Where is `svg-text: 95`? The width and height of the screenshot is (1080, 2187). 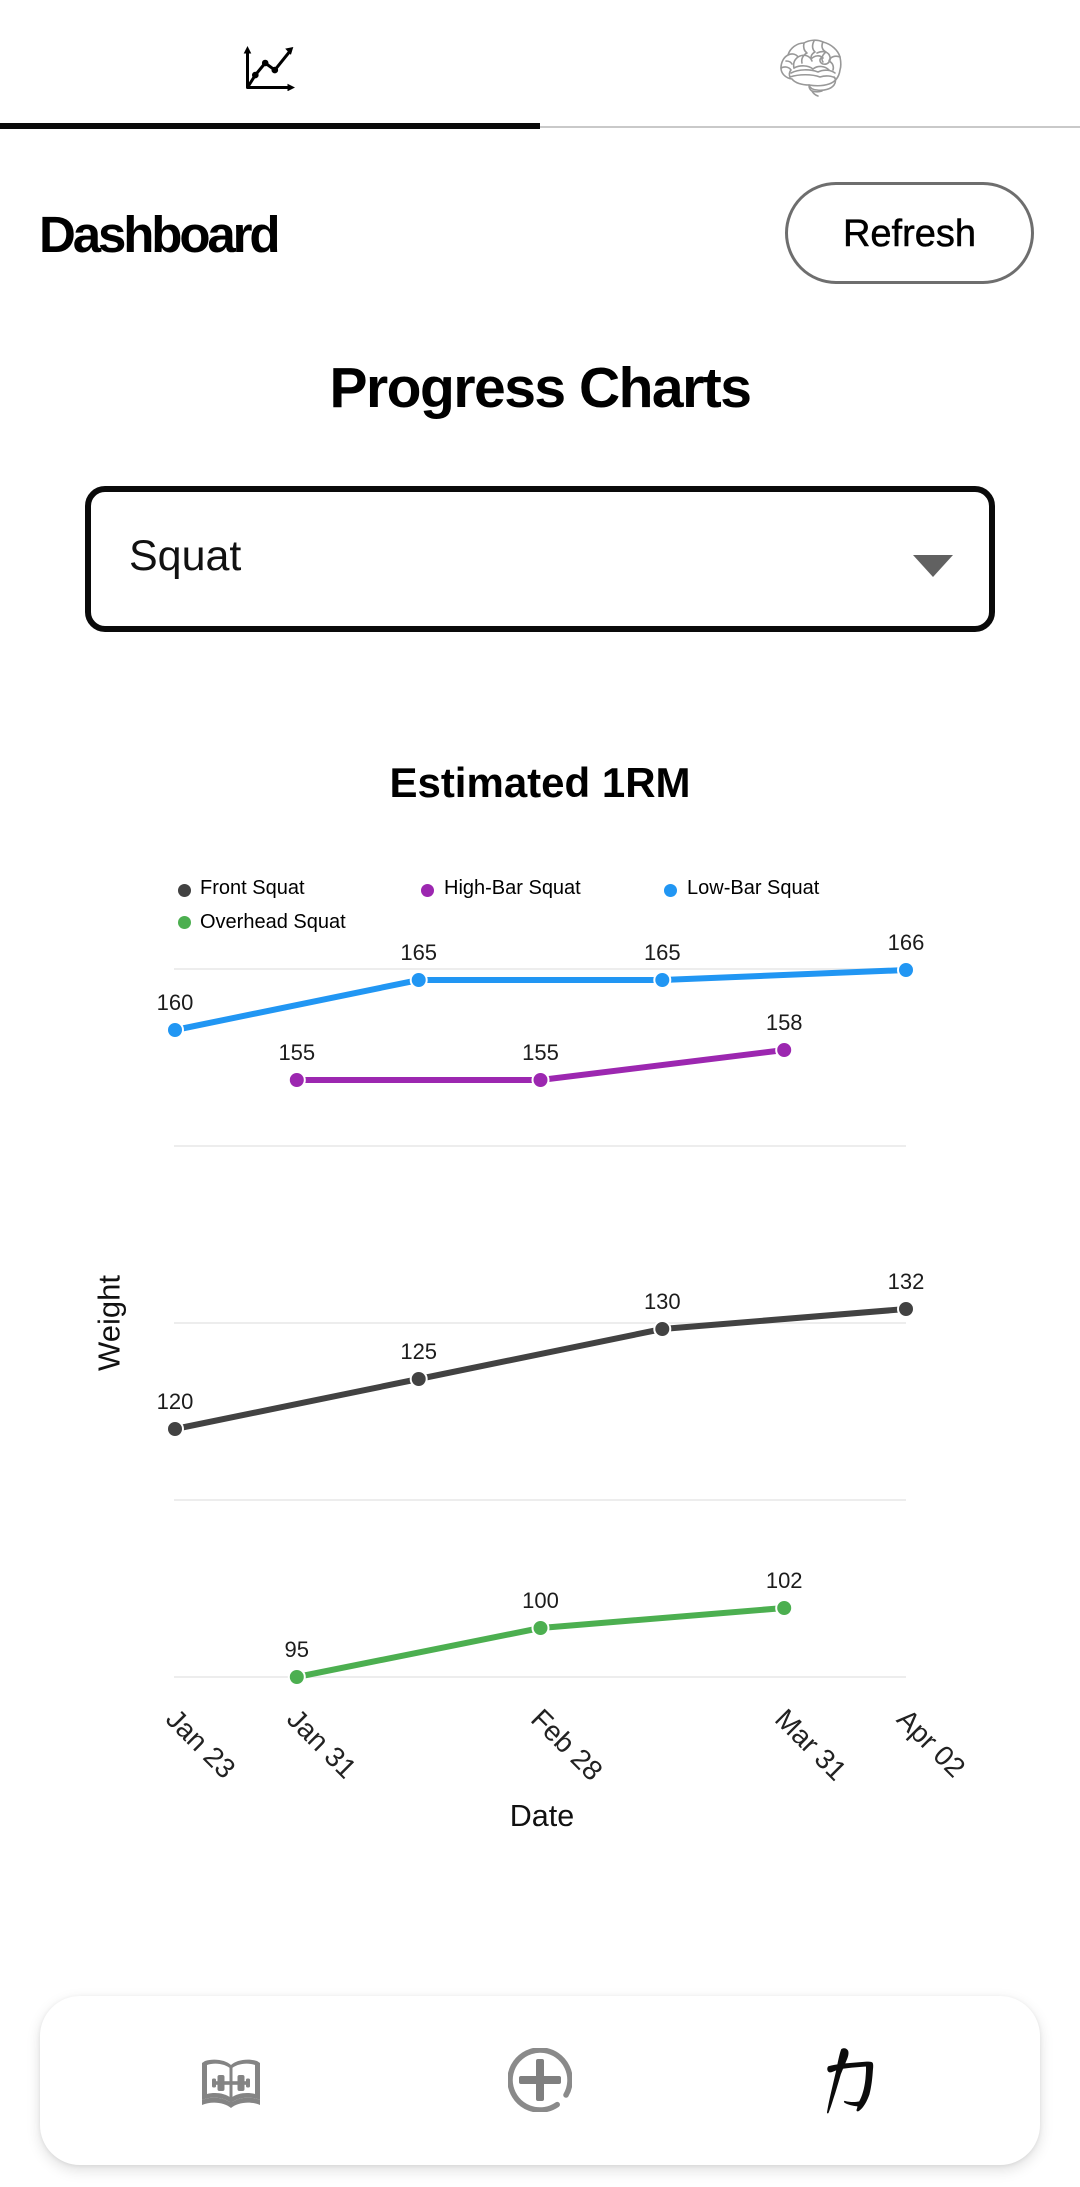 svg-text: 95 is located at coordinates (297, 1649).